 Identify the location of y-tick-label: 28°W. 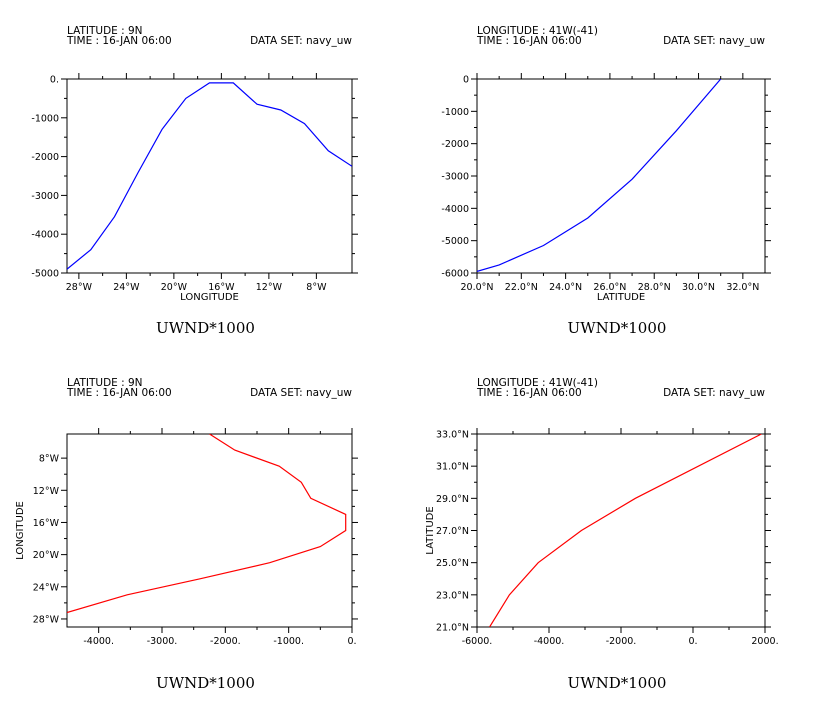
(46, 619).